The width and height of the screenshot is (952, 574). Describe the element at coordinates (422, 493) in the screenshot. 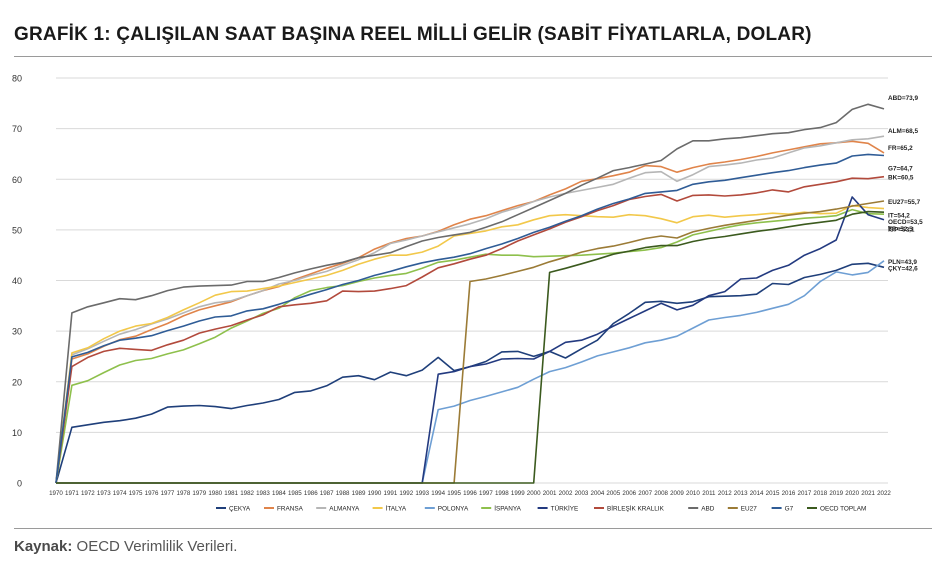

I see `x-tick-label: 1993` at that location.